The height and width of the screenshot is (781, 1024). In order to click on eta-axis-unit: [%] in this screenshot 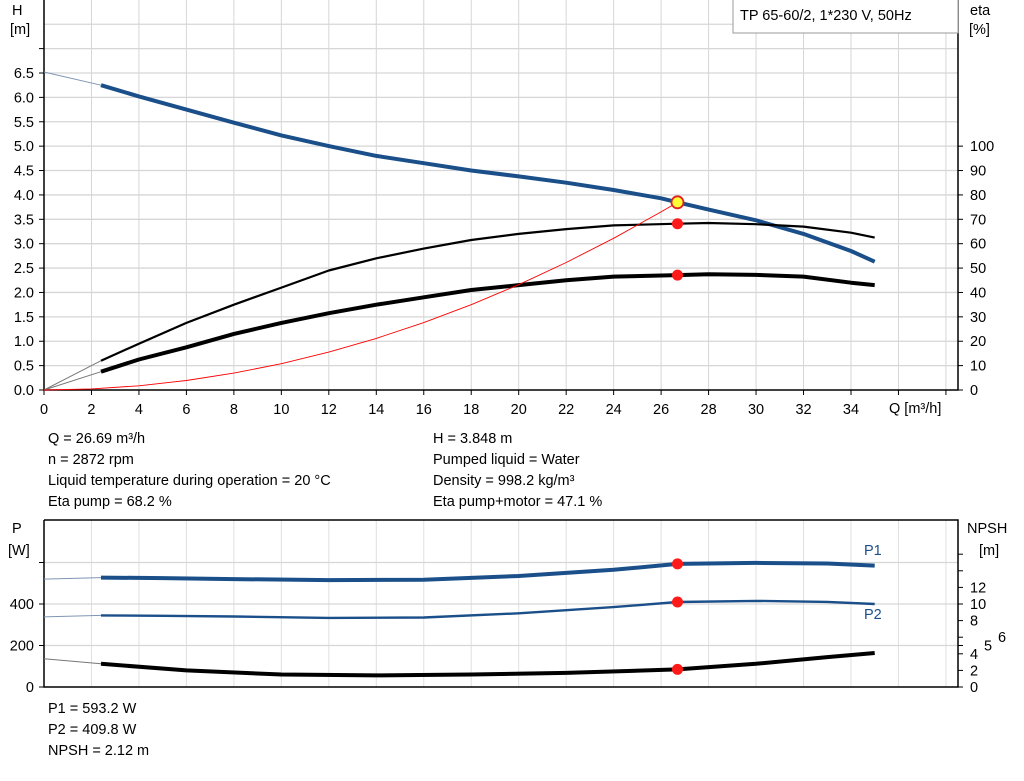, I will do `click(979, 30)`.